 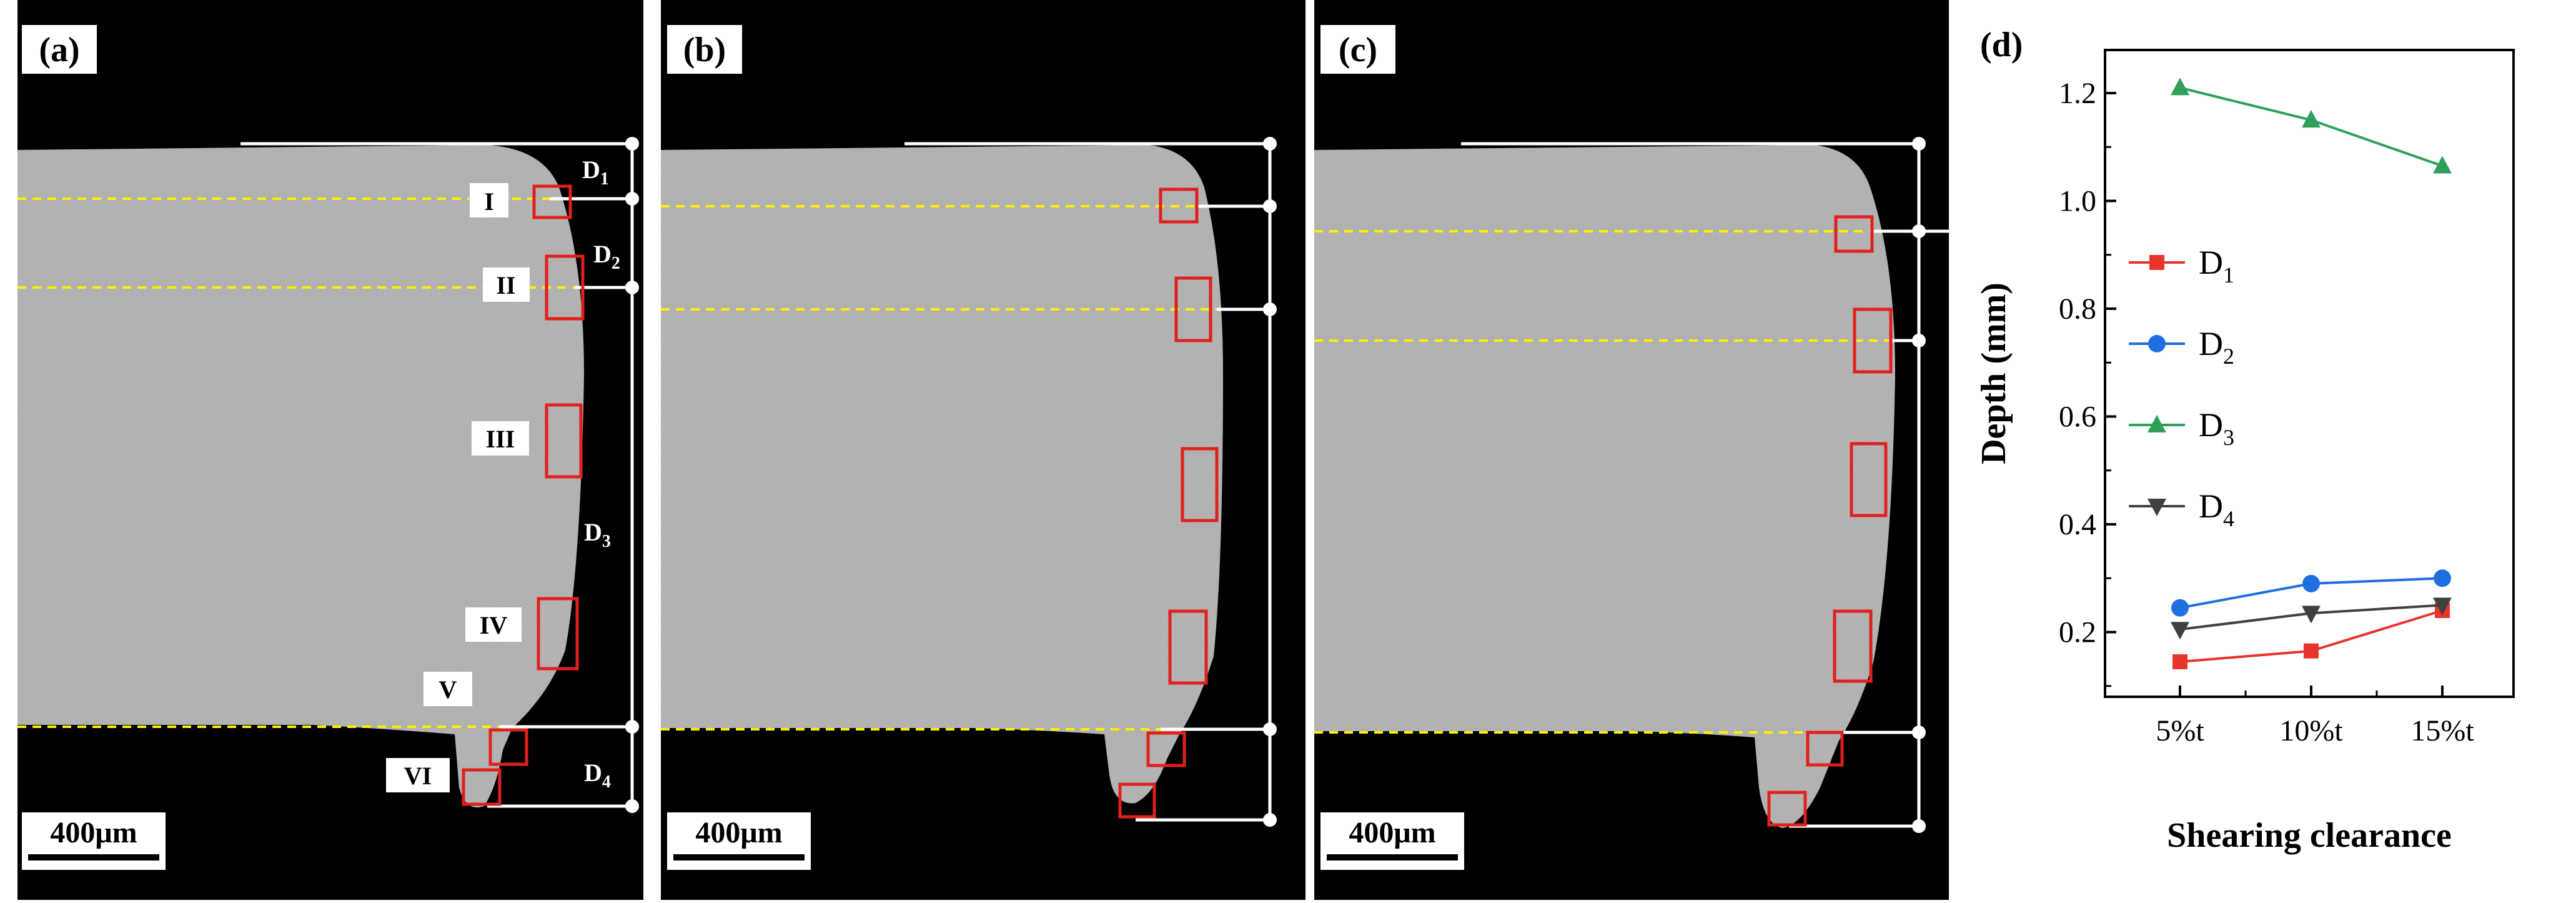 I want to click on depth-label-d4: D4, so click(x=597, y=776).